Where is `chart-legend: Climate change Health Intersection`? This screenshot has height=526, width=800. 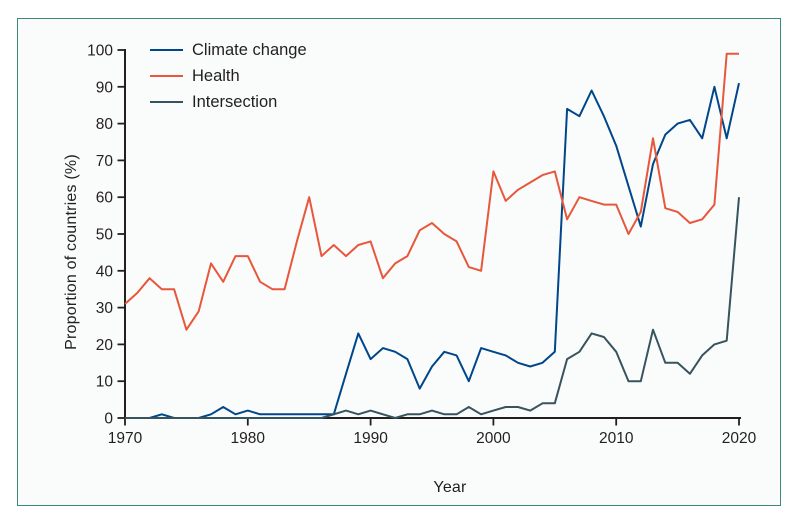 chart-legend: Climate change Health Intersection is located at coordinates (228, 76).